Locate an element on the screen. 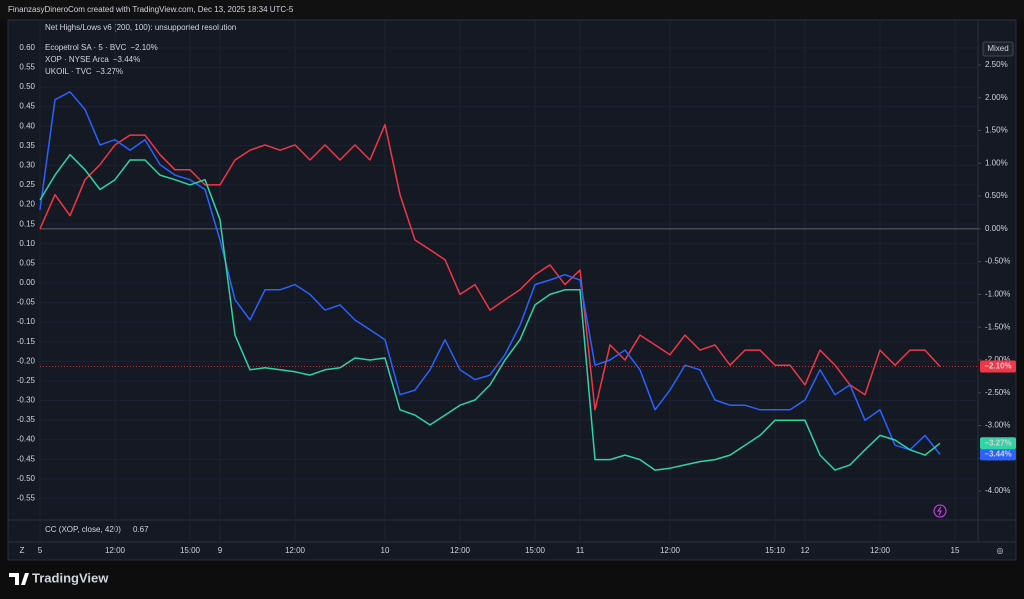 This screenshot has width=1024, height=599. y-tick-label: -0.30 is located at coordinates (26, 400).